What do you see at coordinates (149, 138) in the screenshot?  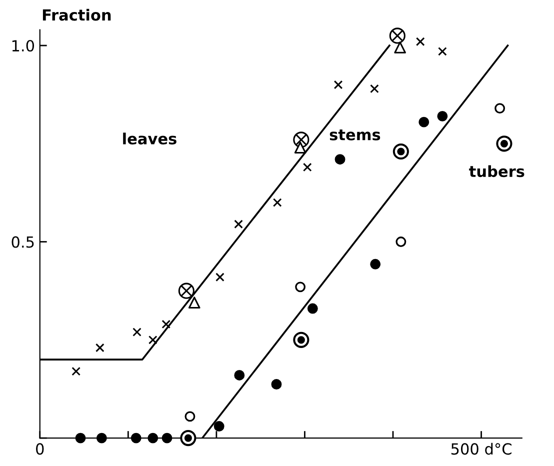 I see `annotation: leaves` at bounding box center [149, 138].